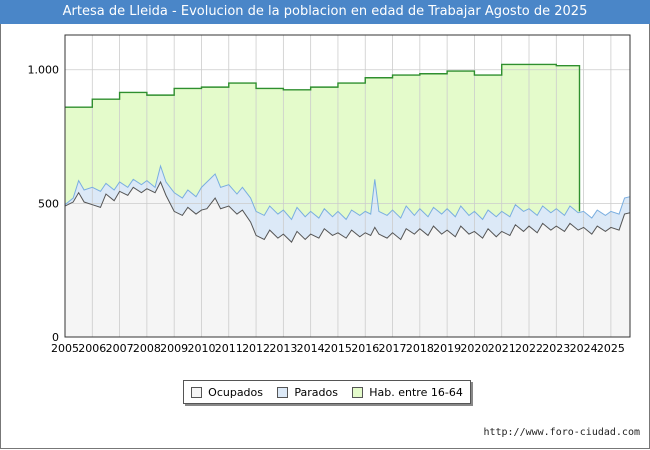  I want to click on x-tick-label-2019: 2019, so click(447, 348).